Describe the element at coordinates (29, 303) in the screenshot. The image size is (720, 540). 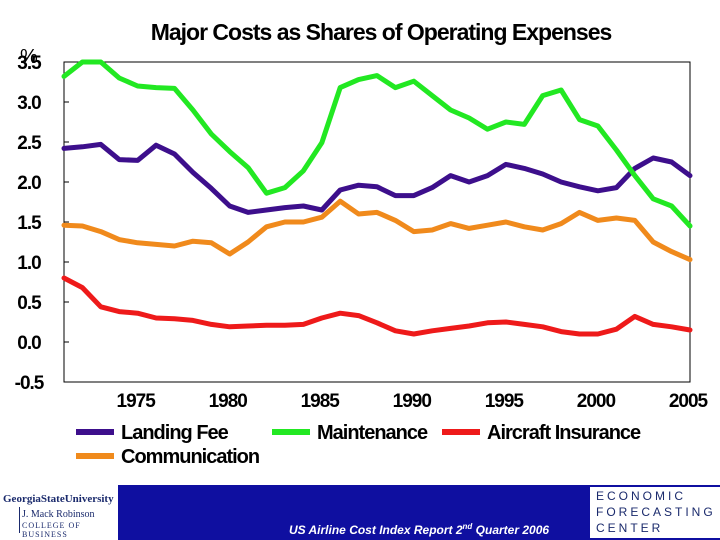
I see `y-tick-label: 0.5` at that location.